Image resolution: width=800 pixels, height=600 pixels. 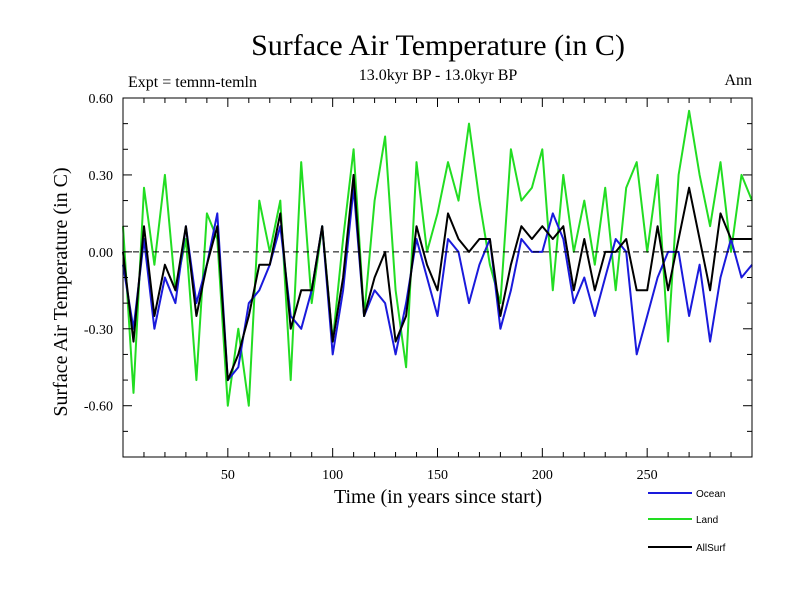 What do you see at coordinates (542, 475) in the screenshot?
I see `x-tick-label: 200` at bounding box center [542, 475].